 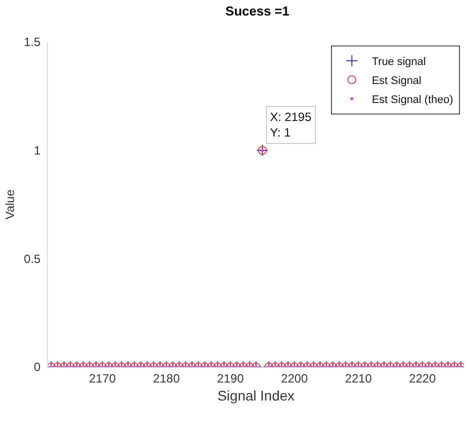 What do you see at coordinates (291, 125) in the screenshot?
I see `annotation: X: 2195 Y: 1` at bounding box center [291, 125].